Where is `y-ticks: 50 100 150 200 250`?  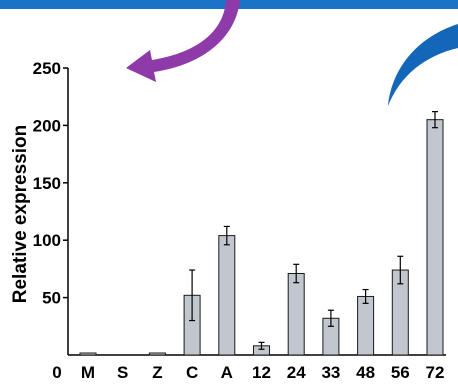 y-ticks: 50 100 150 200 250 is located at coordinates (50, 183).